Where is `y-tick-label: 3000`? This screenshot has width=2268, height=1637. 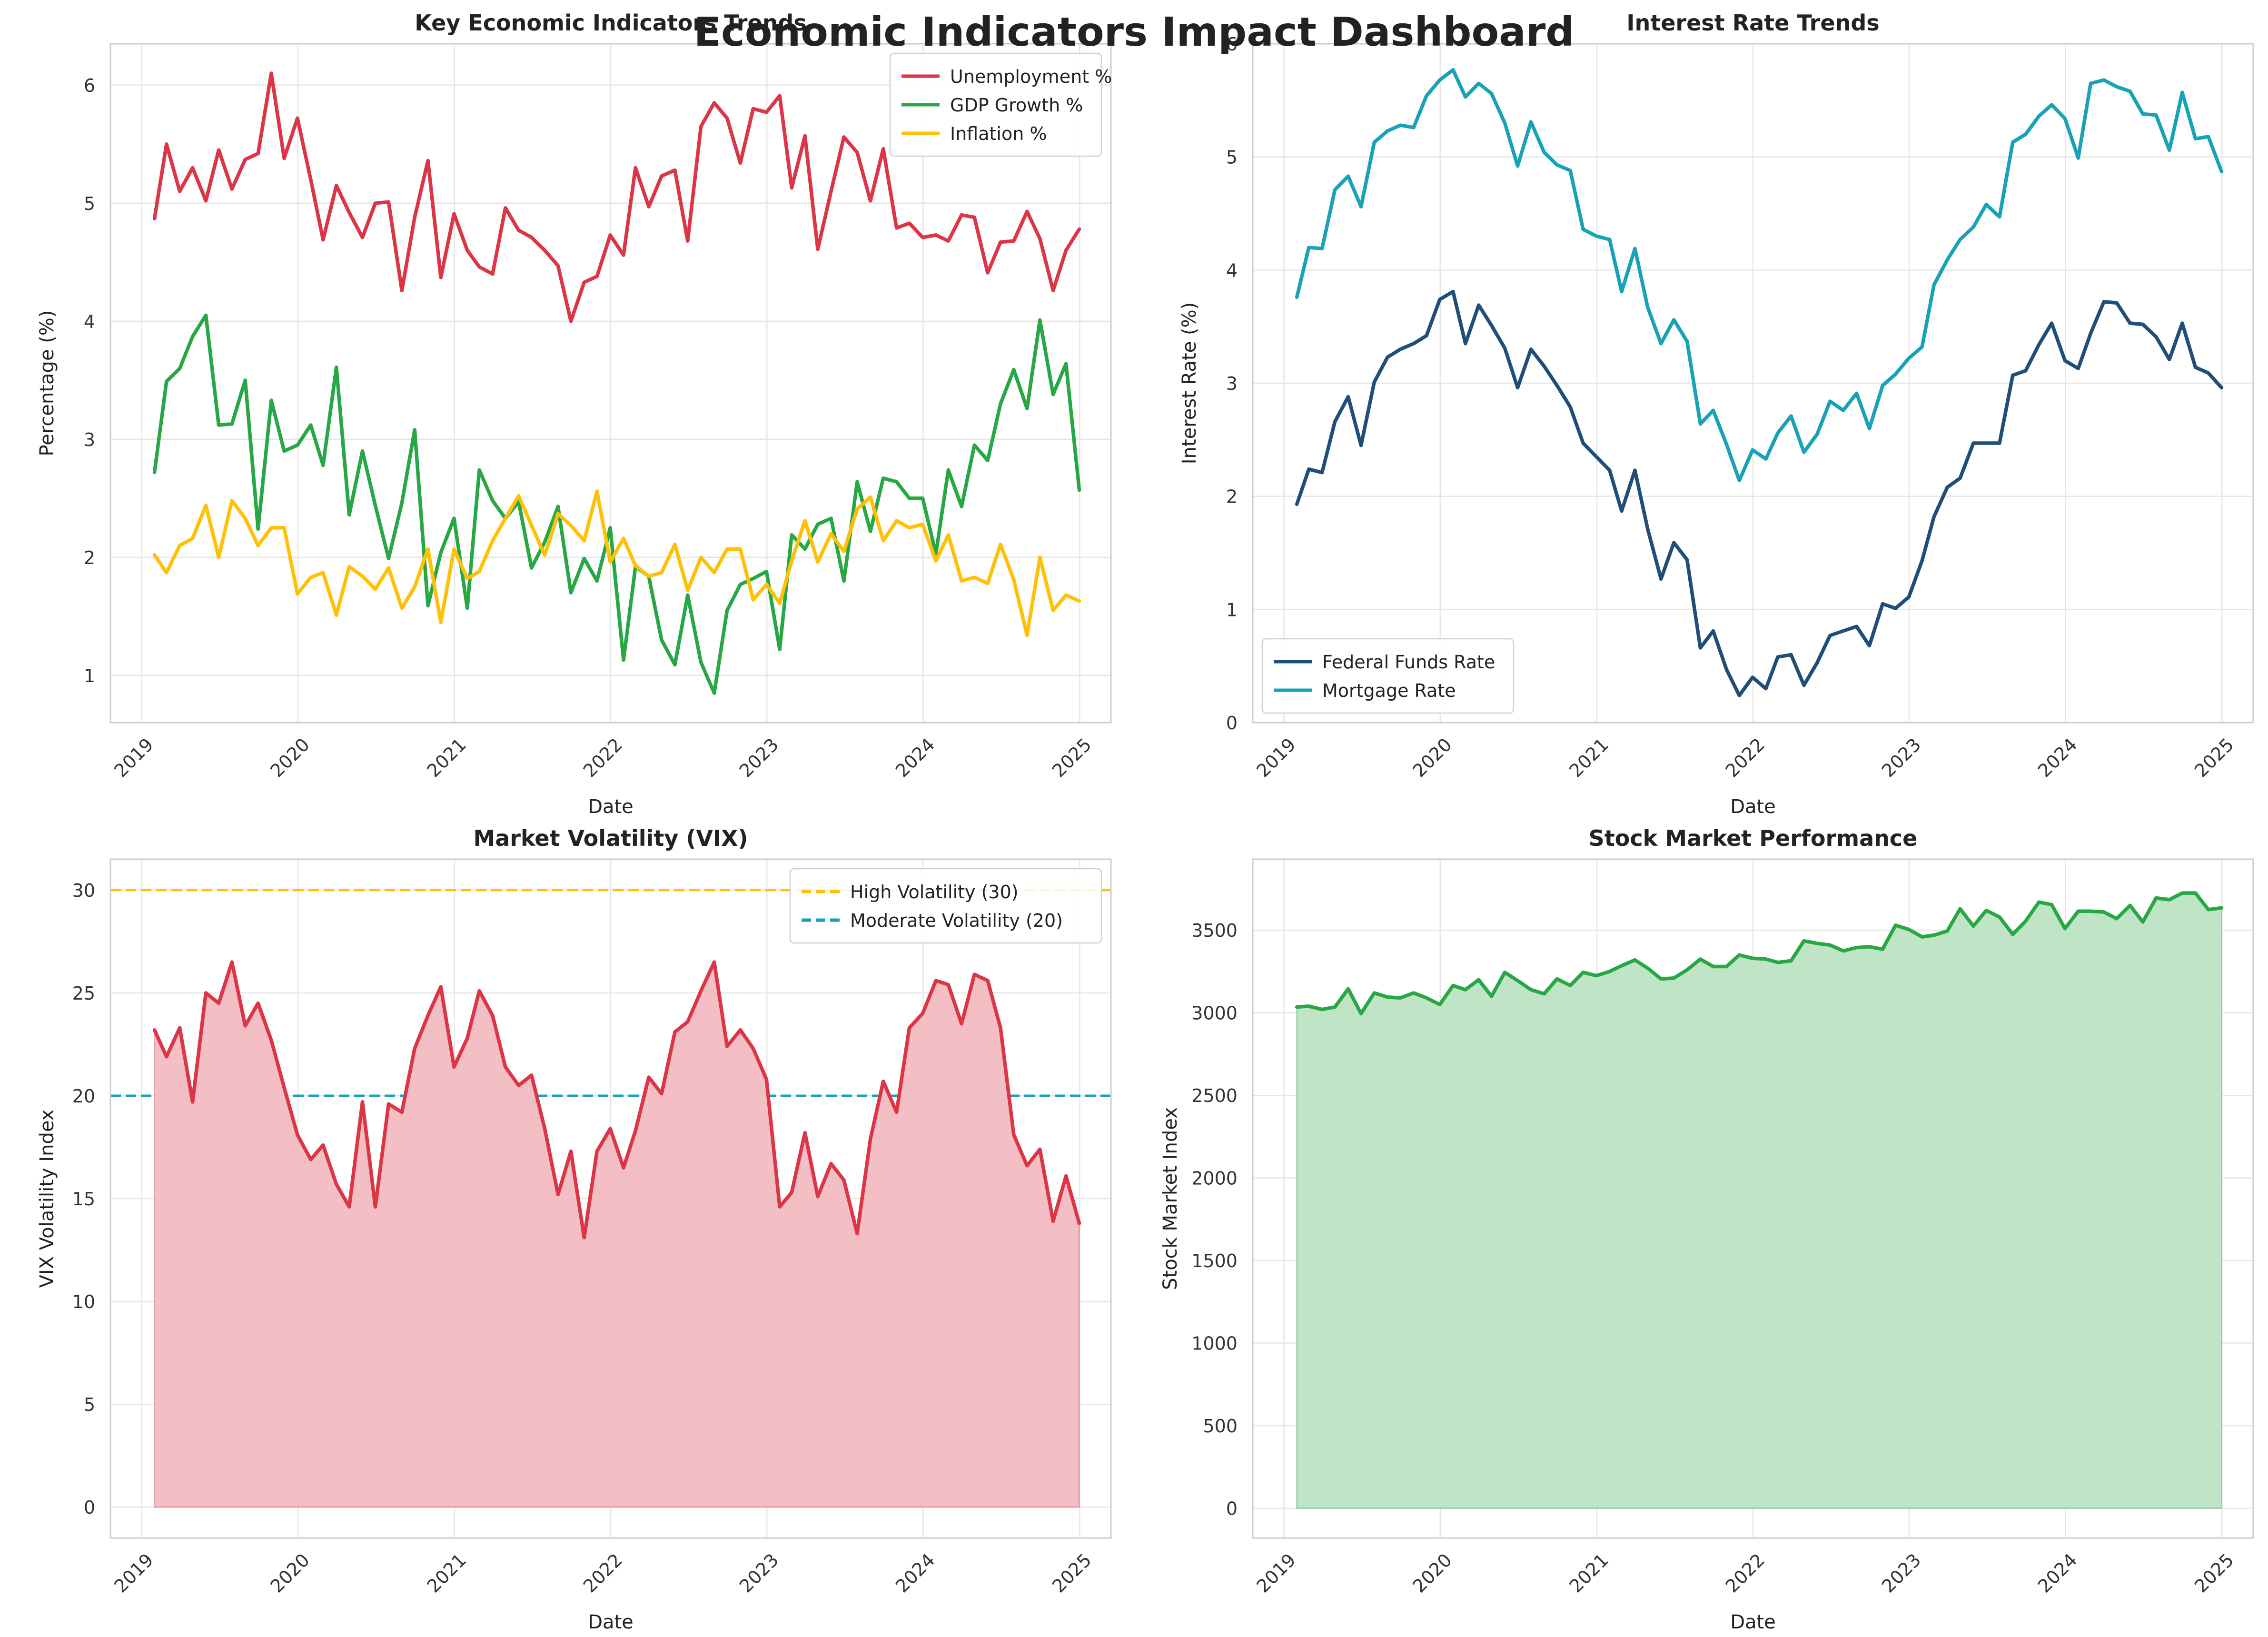 y-tick-label: 3000 is located at coordinates (1215, 1014).